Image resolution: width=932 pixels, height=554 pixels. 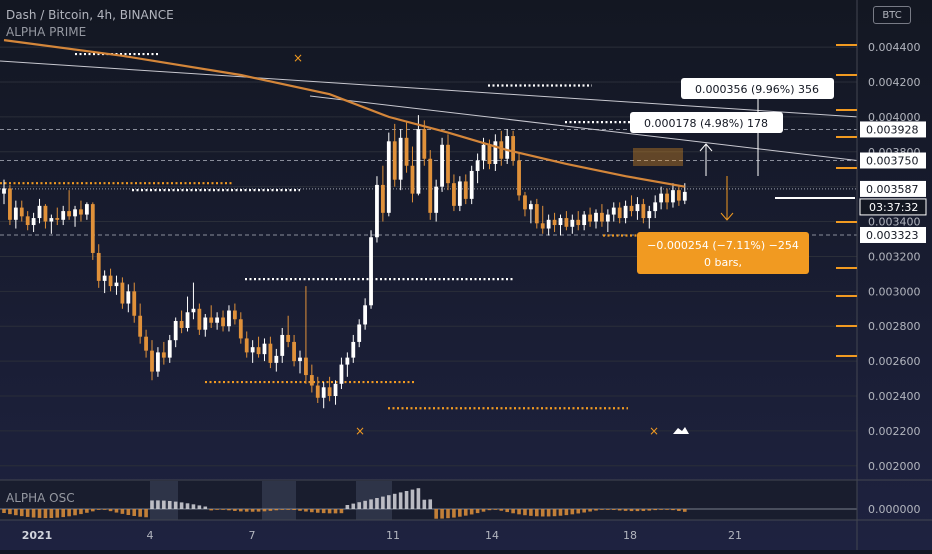 What do you see at coordinates (429, 89) in the screenshot?
I see `trend-line` at bounding box center [429, 89].